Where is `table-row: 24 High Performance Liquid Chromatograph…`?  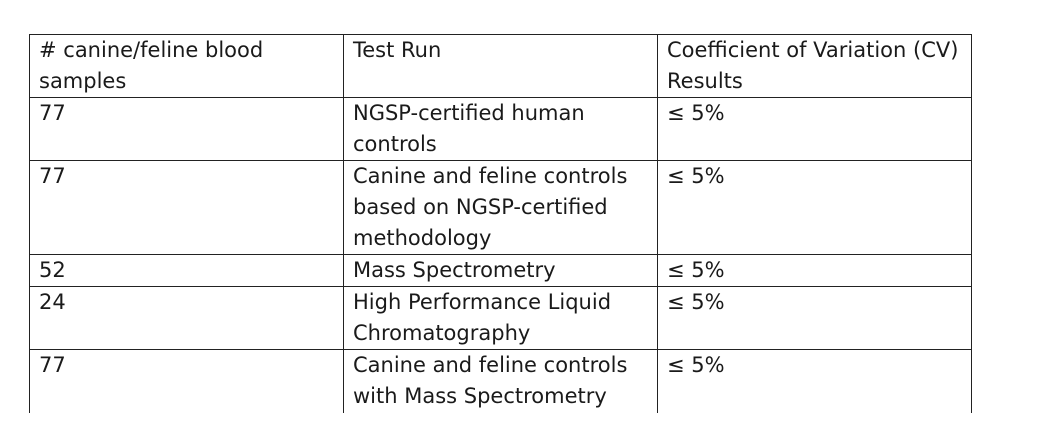
table-row: 24 High Performance Liquid Chromatograph… is located at coordinates (500, 318).